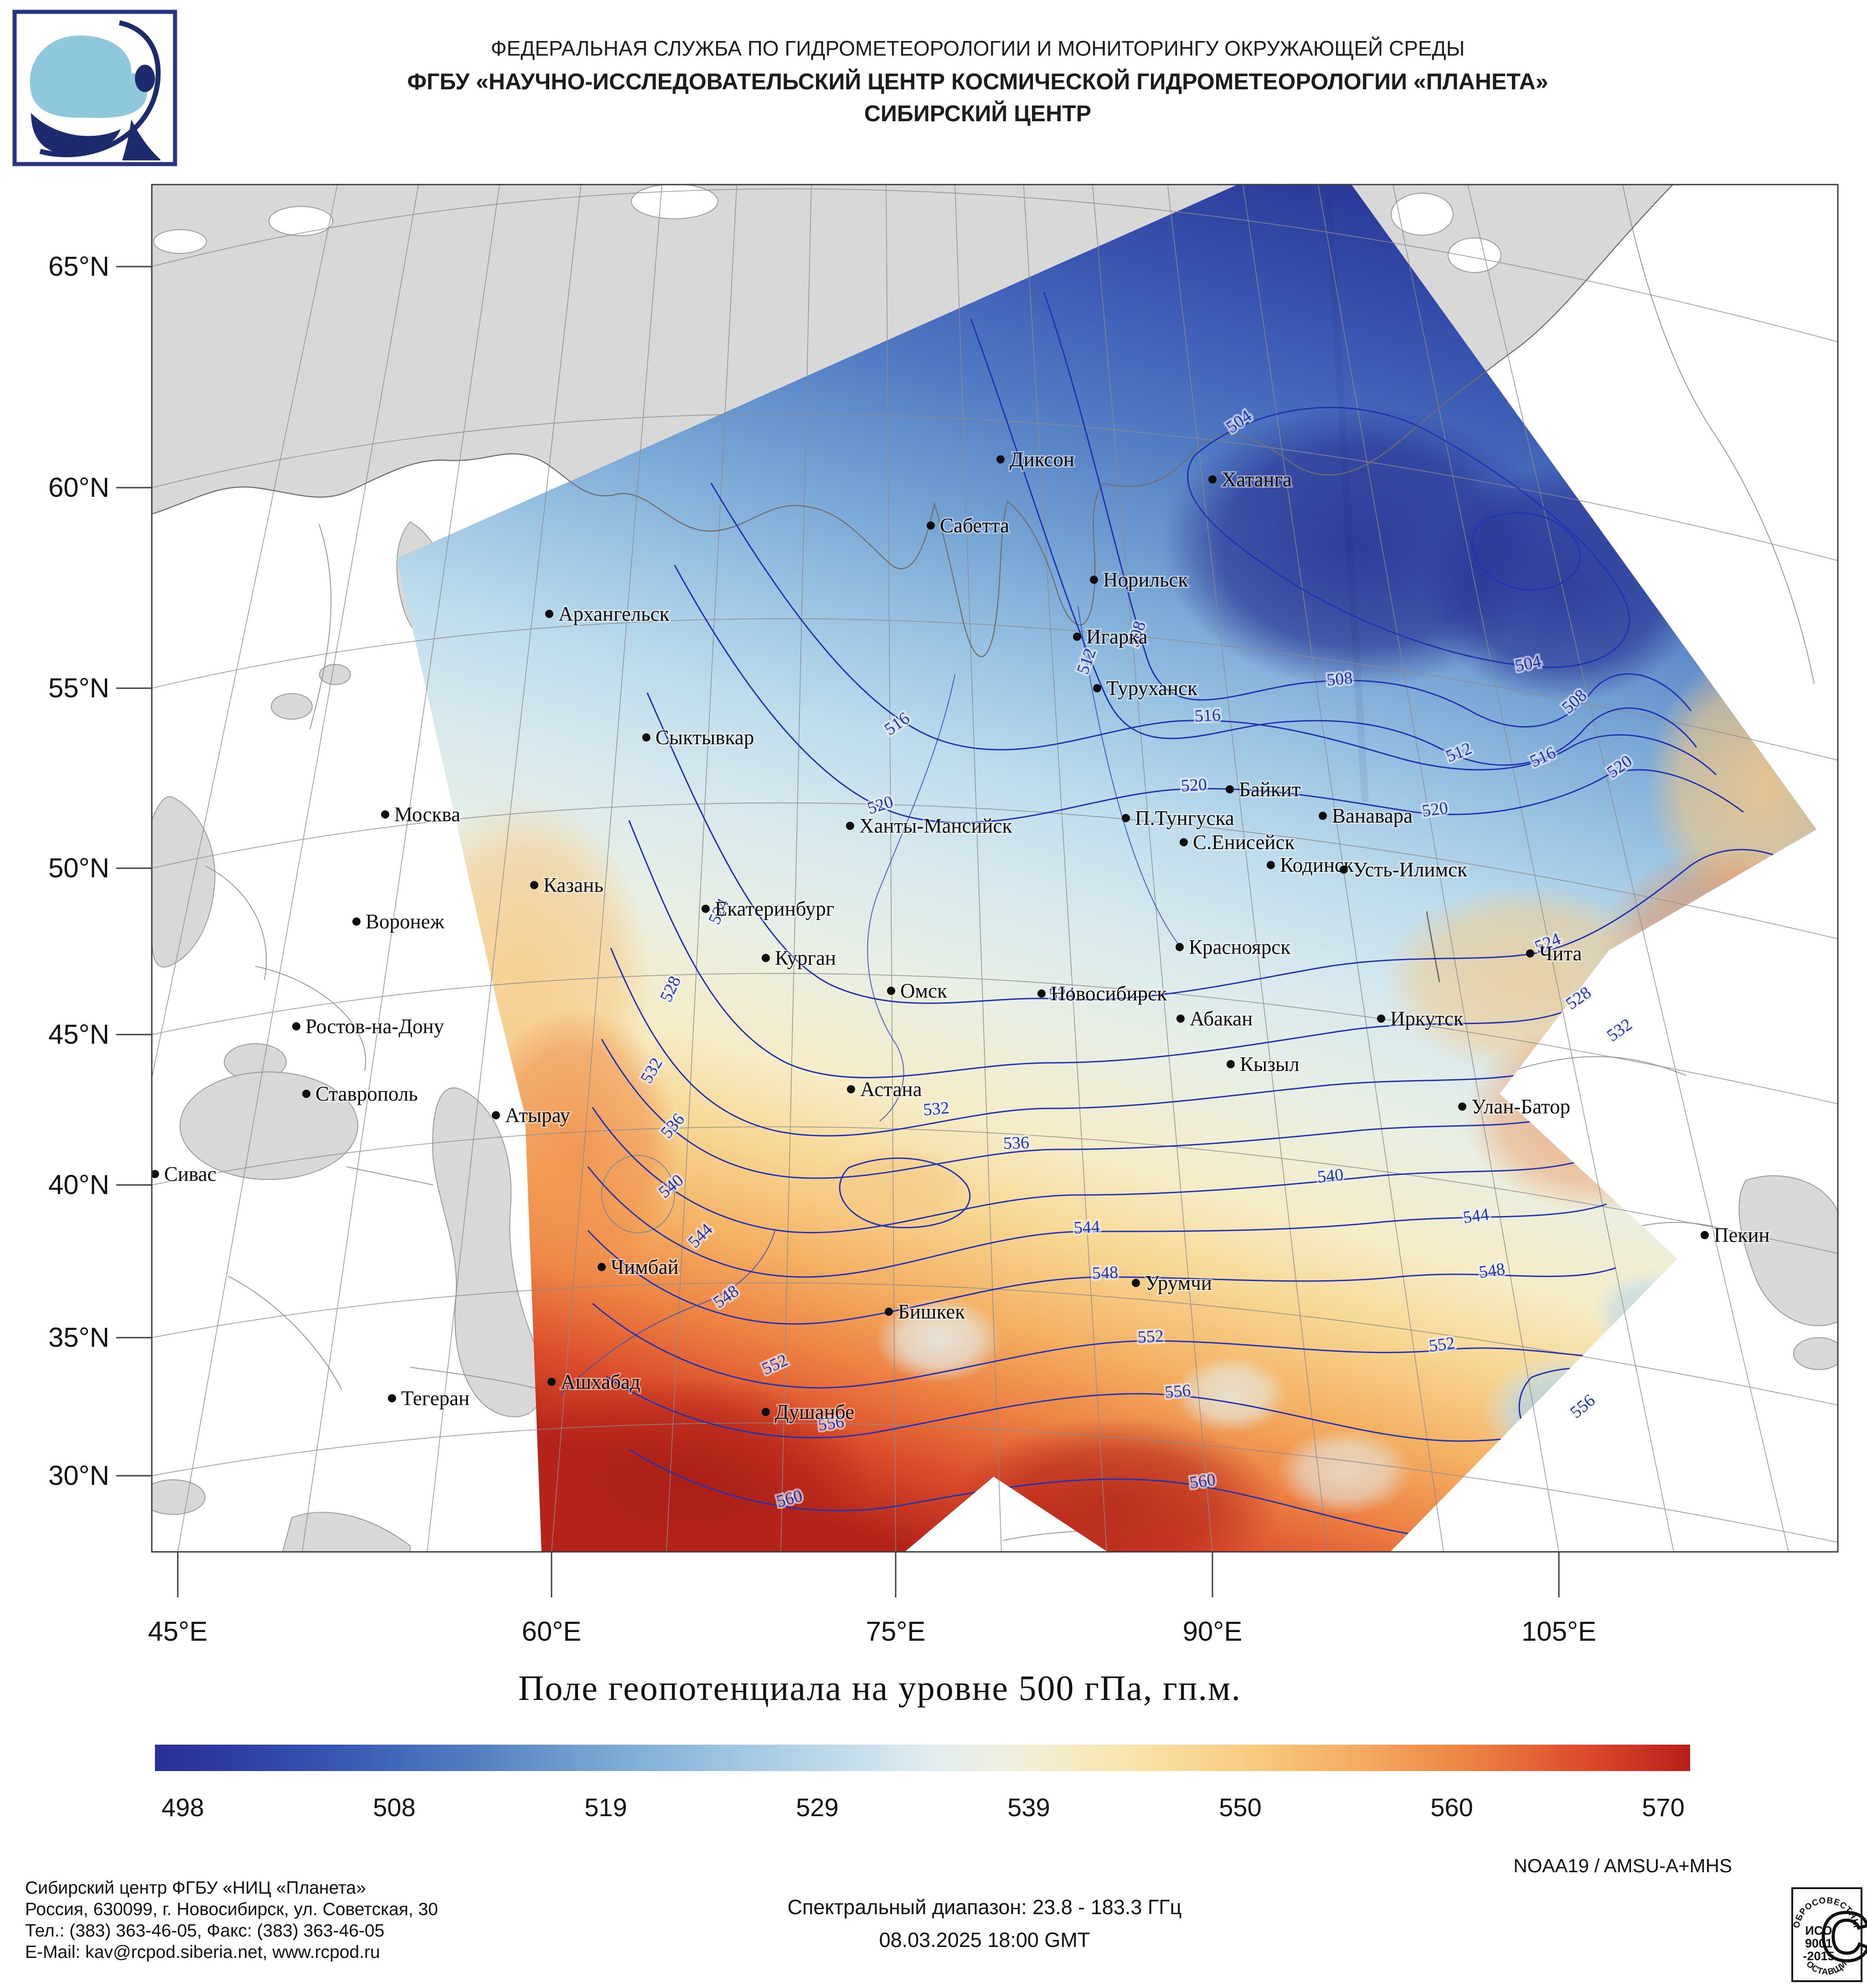 This screenshot has width=1867, height=1988. What do you see at coordinates (179, 1497) in the screenshot?
I see `mediterranean-bit` at bounding box center [179, 1497].